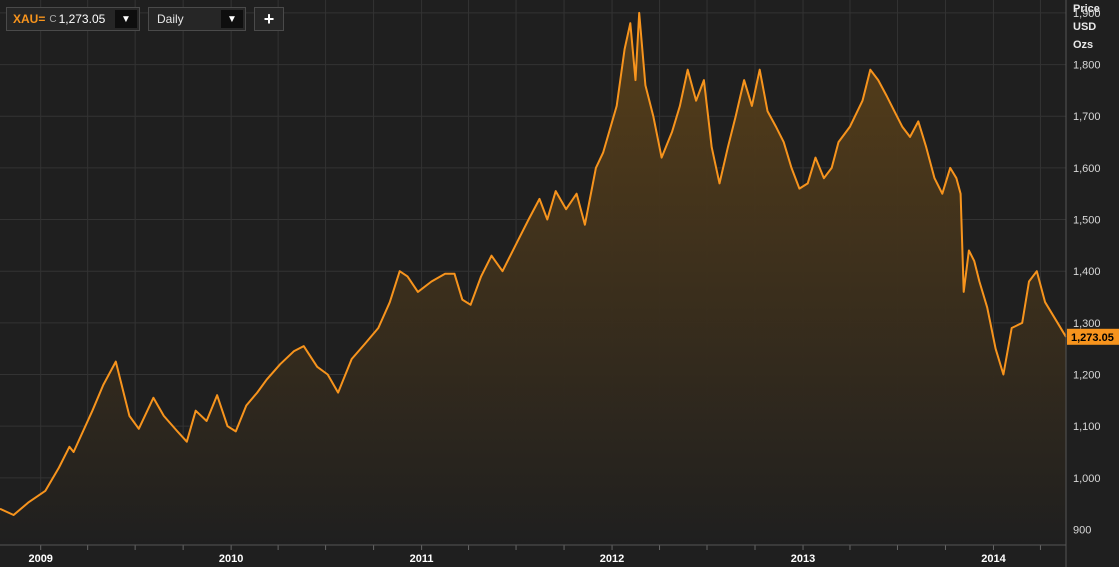 This screenshot has height=567, width=1119. I want to click on last-value-tag-label: 1,273.05, so click(1092, 338).